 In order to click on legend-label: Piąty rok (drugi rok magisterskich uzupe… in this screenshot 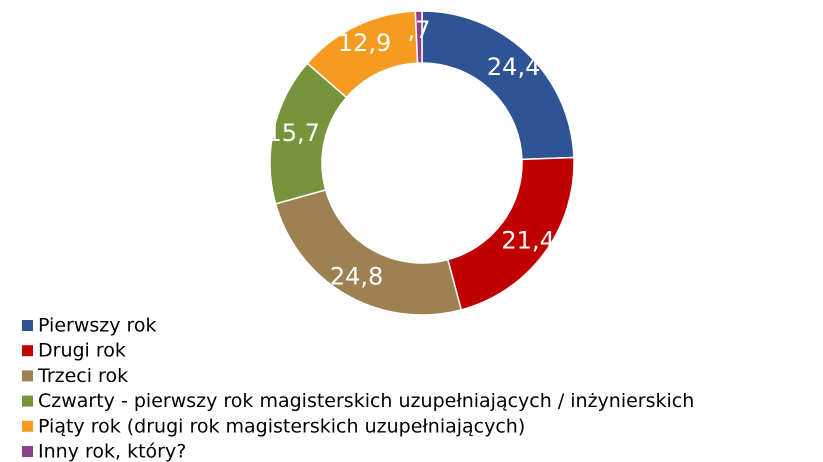, I will do `click(281, 426)`.